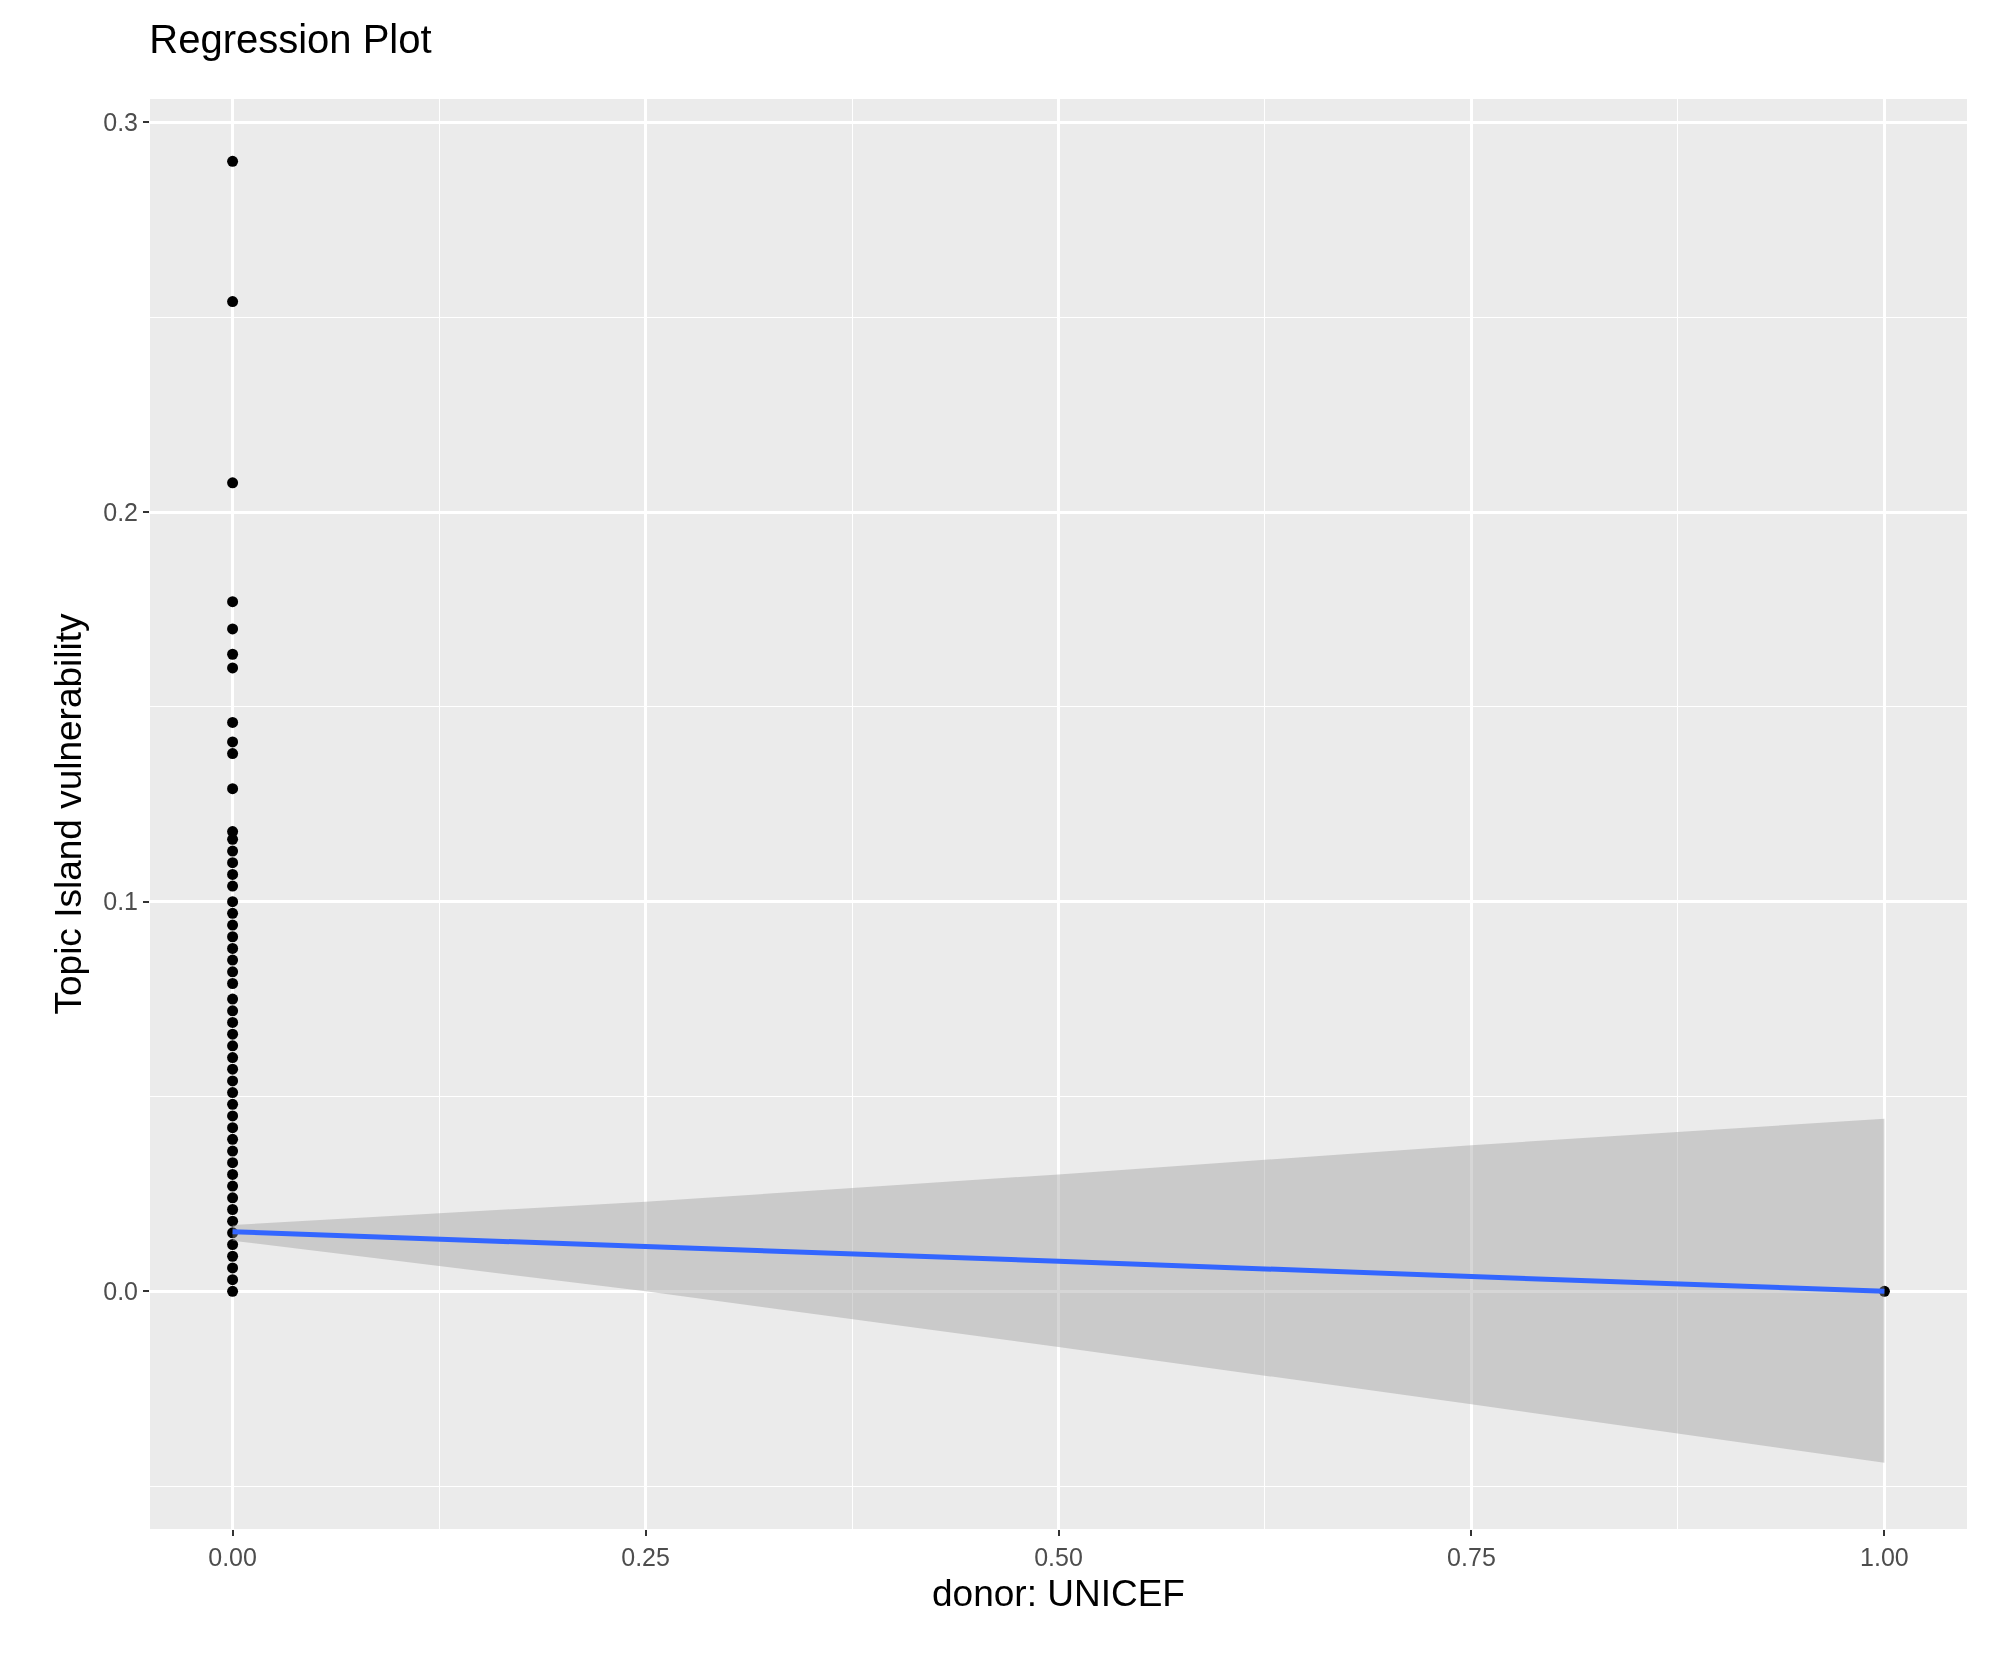  I want to click on x-tick-label: 0.25, so click(645, 1557).